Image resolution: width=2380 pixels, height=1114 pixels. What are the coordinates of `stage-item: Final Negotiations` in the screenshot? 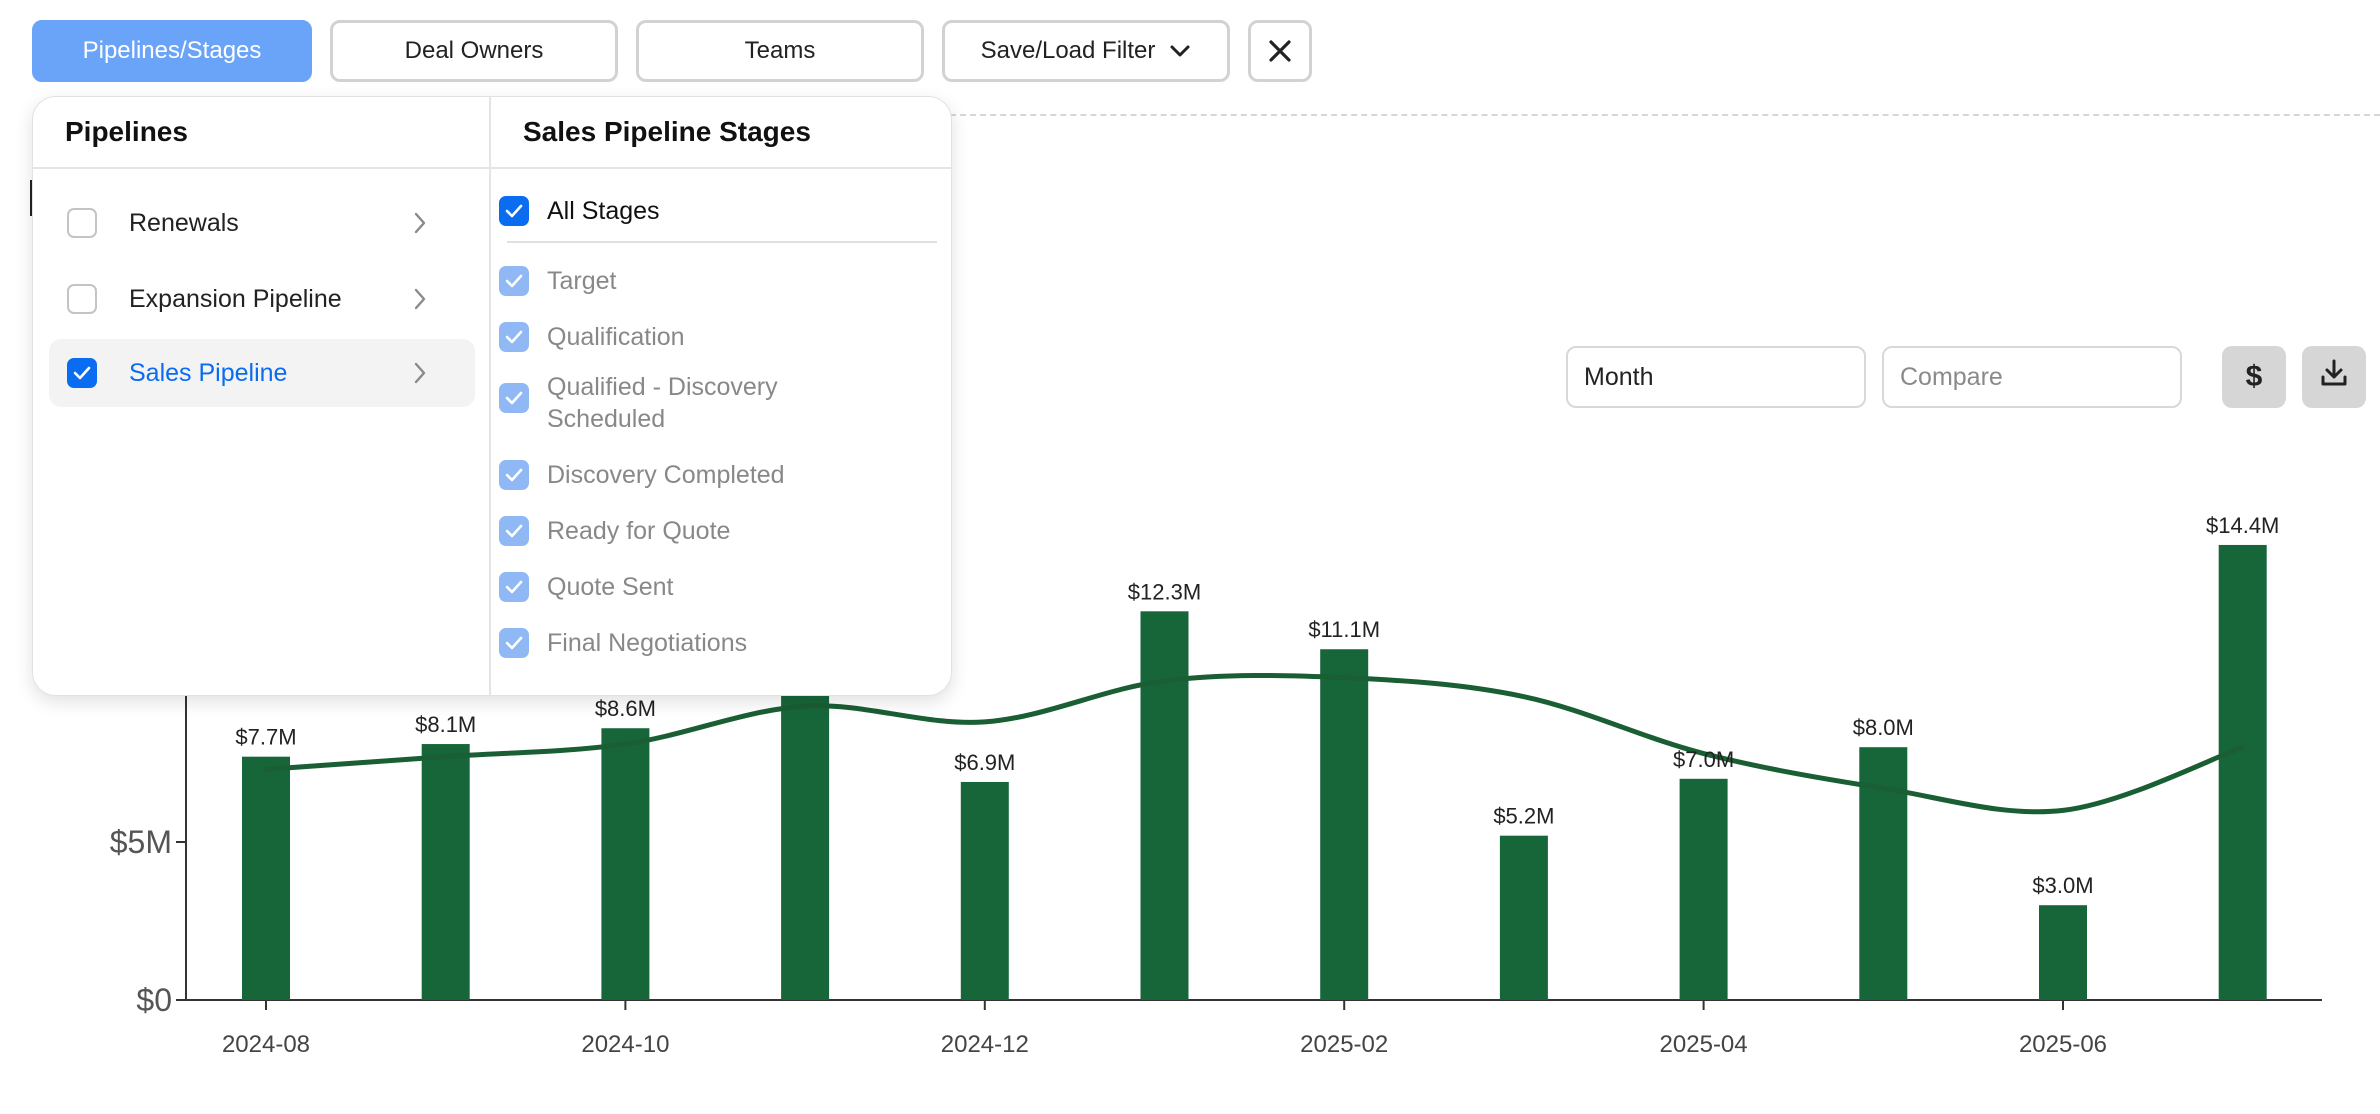 It's located at (721, 643).